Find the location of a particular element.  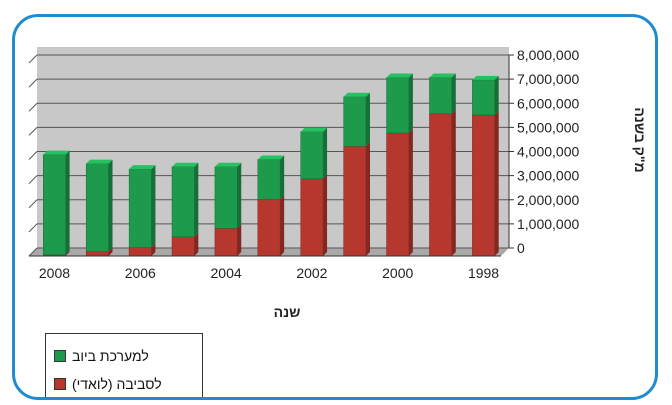

legend: למערכת ביוב לסביבה (לואדי) is located at coordinates (124, 366).